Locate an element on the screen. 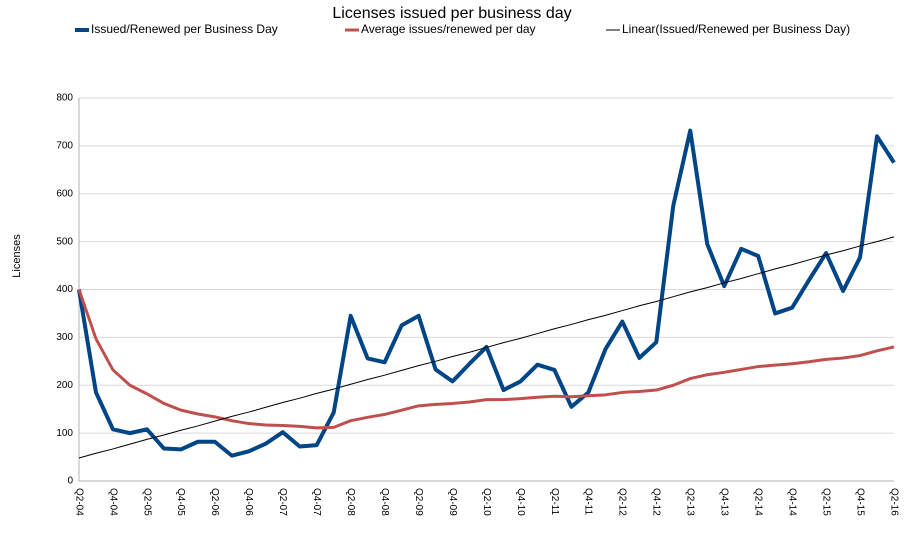 The width and height of the screenshot is (914, 537). y-tick-label: 600 is located at coordinates (64, 193).